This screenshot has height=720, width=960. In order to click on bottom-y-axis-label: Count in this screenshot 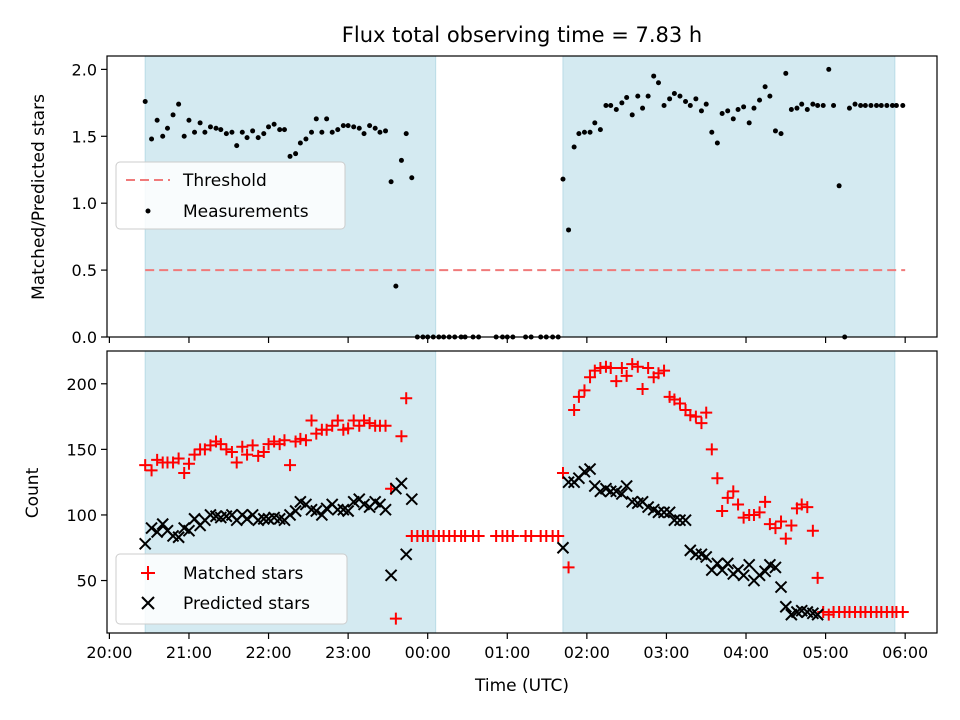, I will do `click(33, 492)`.